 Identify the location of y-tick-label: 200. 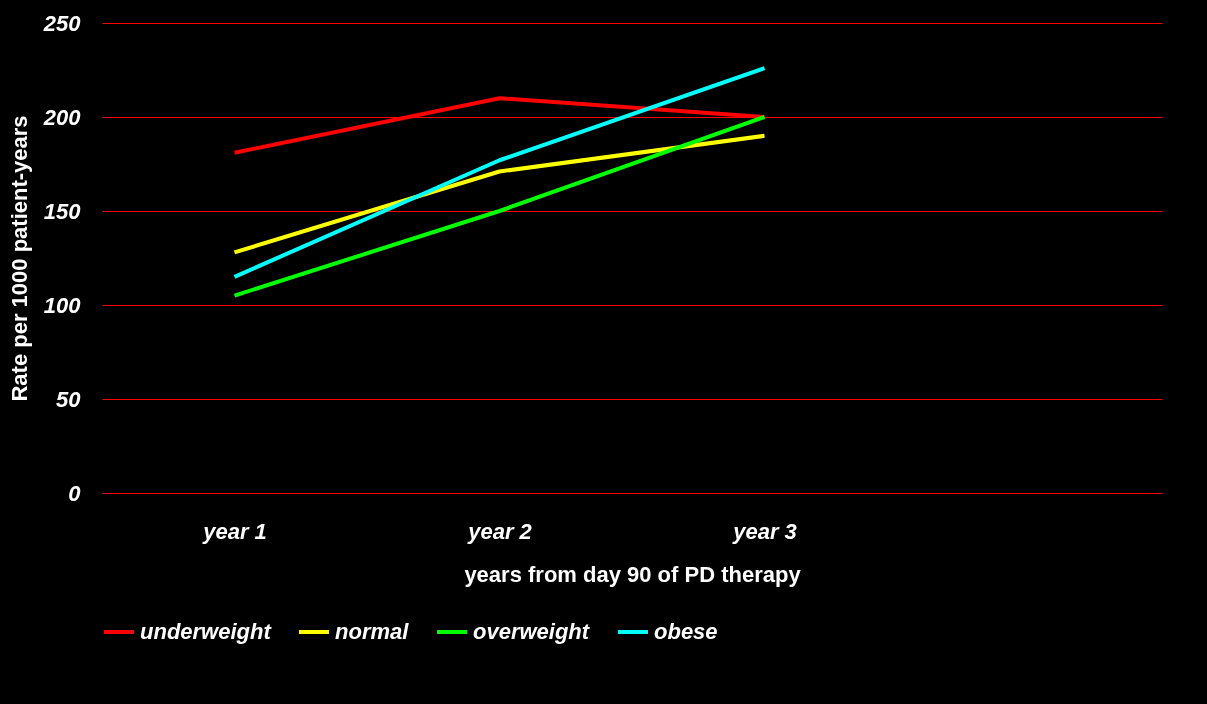
(62, 117).